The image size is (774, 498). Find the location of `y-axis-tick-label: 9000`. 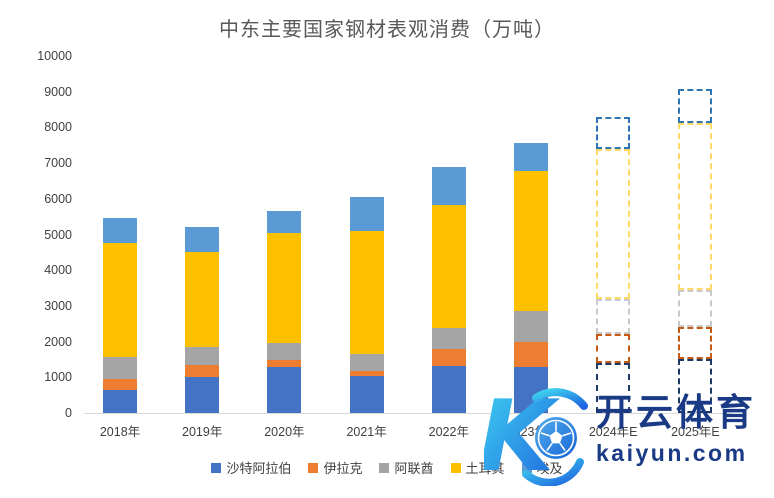

y-axis-tick-label: 9000 is located at coordinates (58, 91).